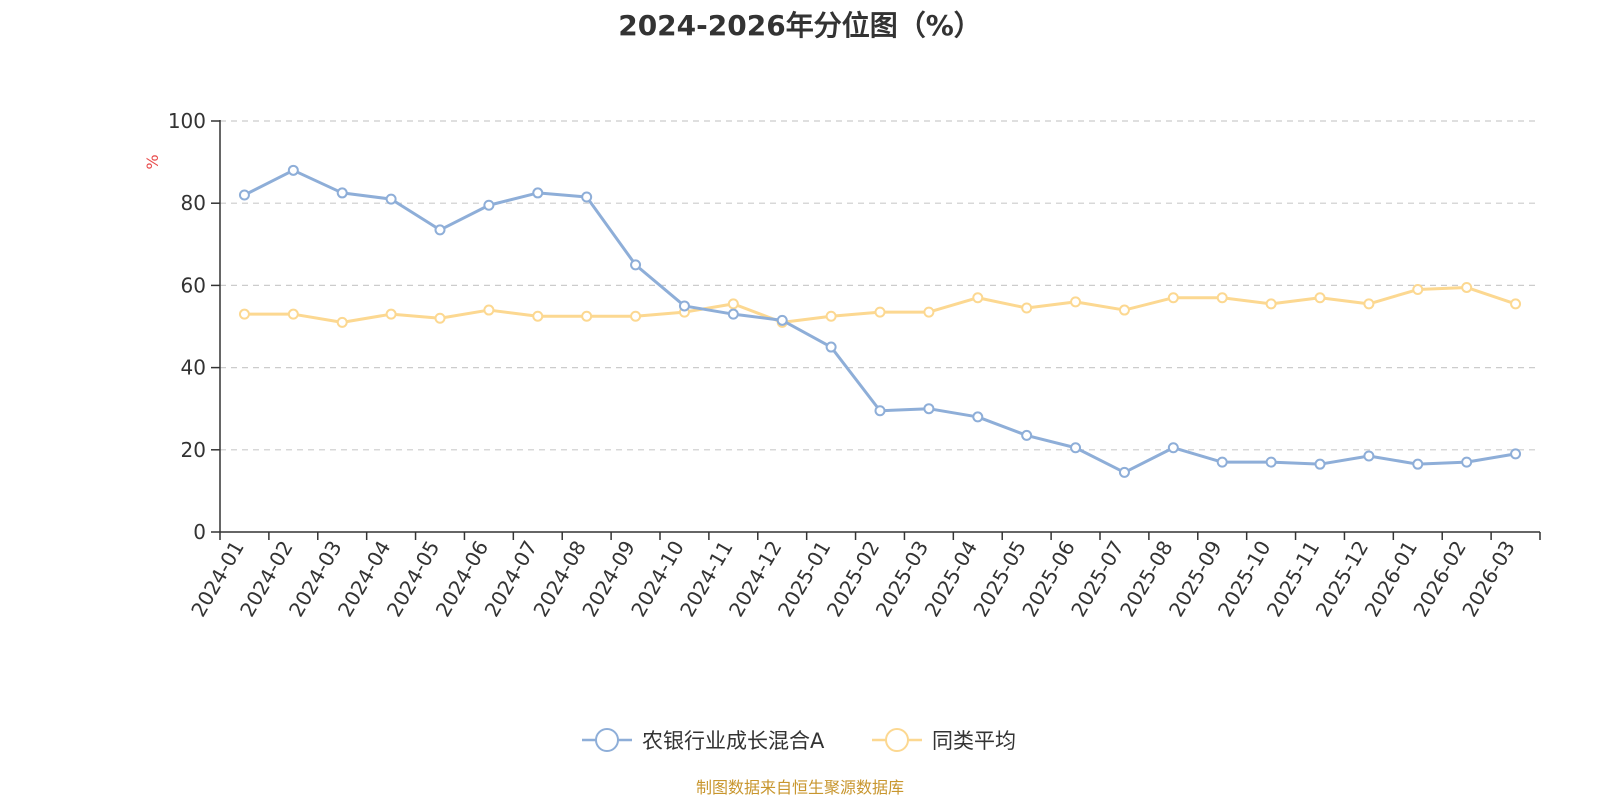  Describe the element at coordinates (193, 203) in the screenshot. I see `y-tick-label: 80` at that location.